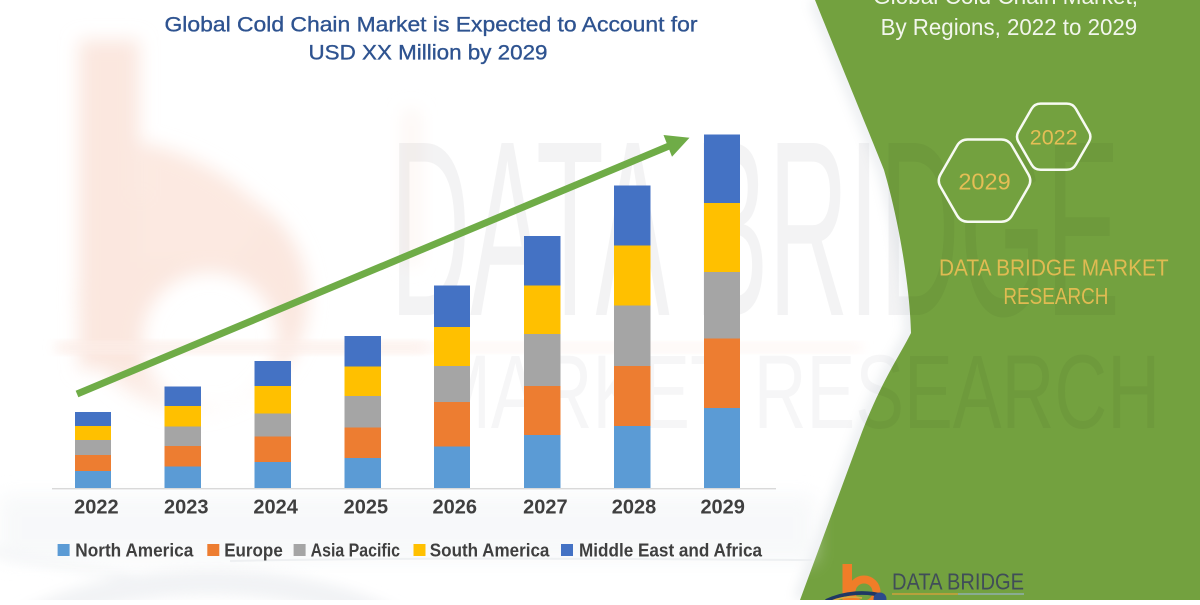 The height and width of the screenshot is (605, 1200). What do you see at coordinates (634, 508) in the screenshot?
I see `svg-text: 2028` at bounding box center [634, 508].